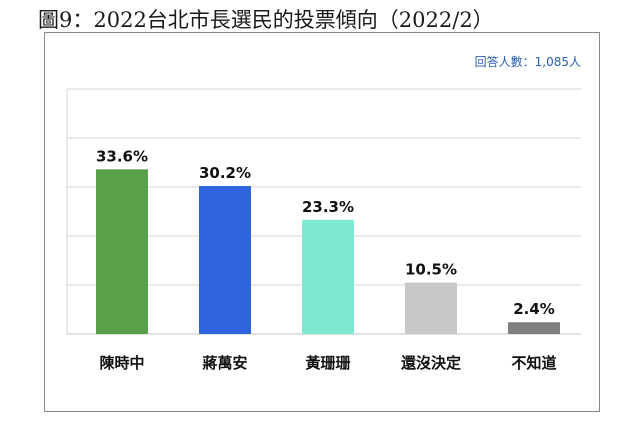 The height and width of the screenshot is (427, 640). I want to click on category-label: 不知道, so click(533, 363).